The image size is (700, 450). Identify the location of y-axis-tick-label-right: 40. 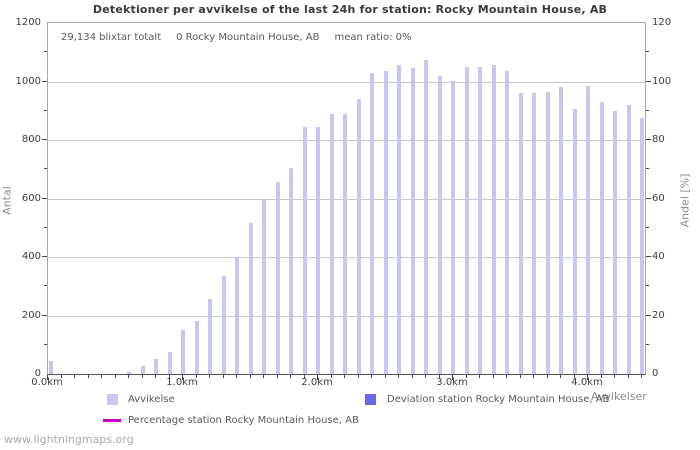
(658, 256).